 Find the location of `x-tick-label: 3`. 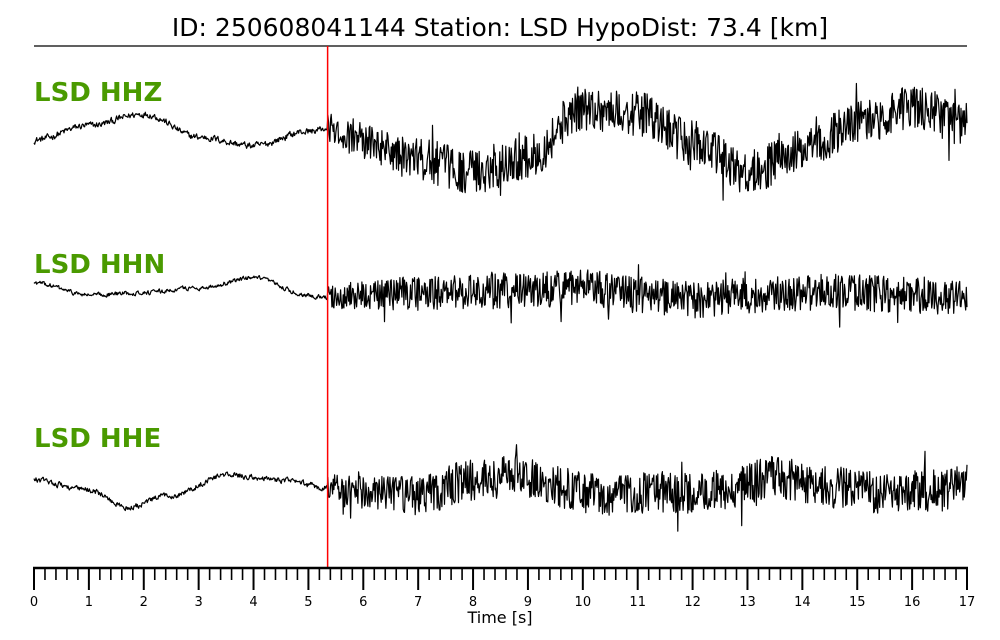

x-tick-label: 3 is located at coordinates (199, 602).